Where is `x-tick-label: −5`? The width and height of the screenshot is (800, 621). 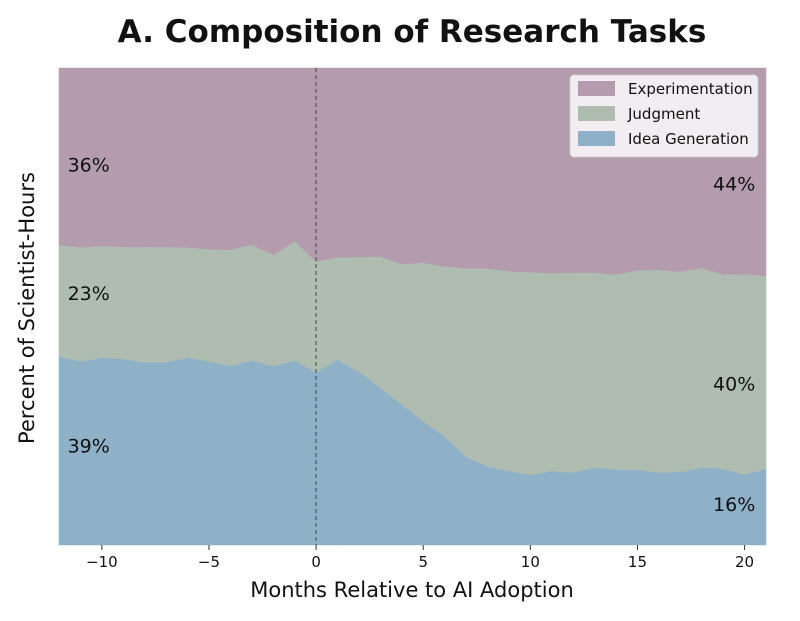 x-tick-label: −5 is located at coordinates (209, 562).